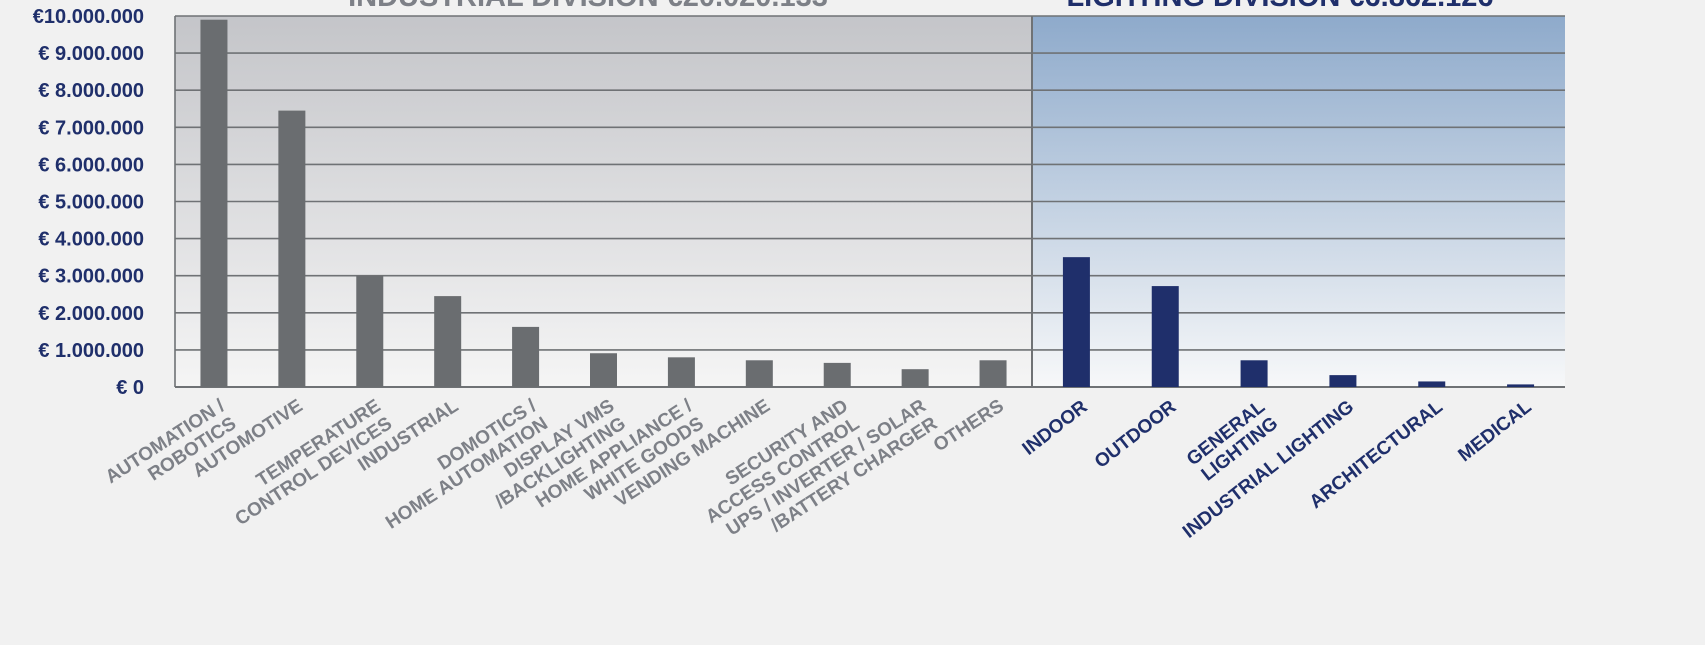  What do you see at coordinates (91, 240) in the screenshot?
I see `y-tick-label: € 4.000.000` at bounding box center [91, 240].